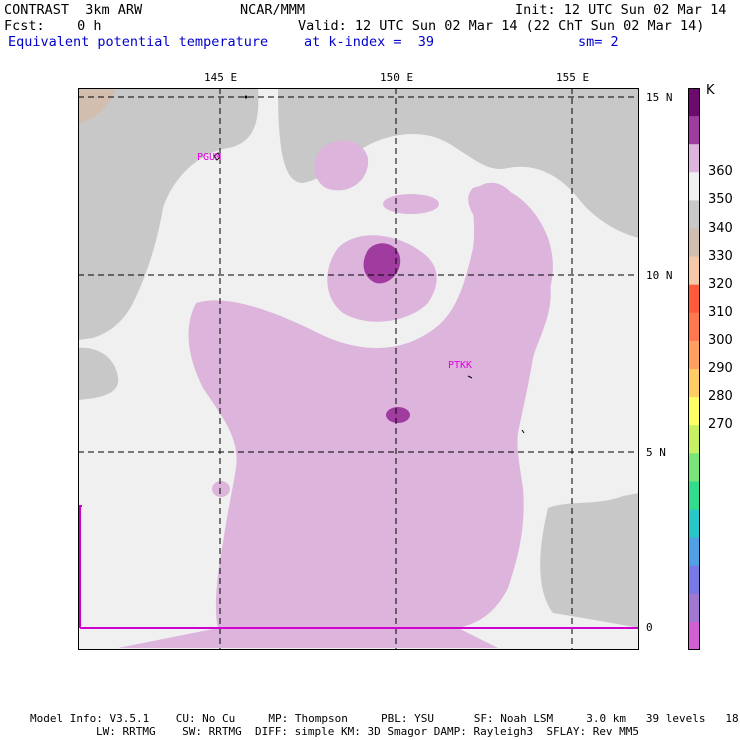 Image resolution: width=740 pixels, height=740 pixels. Describe the element at coordinates (720, 200) in the screenshot. I see `colorbar-label: 350` at that location.